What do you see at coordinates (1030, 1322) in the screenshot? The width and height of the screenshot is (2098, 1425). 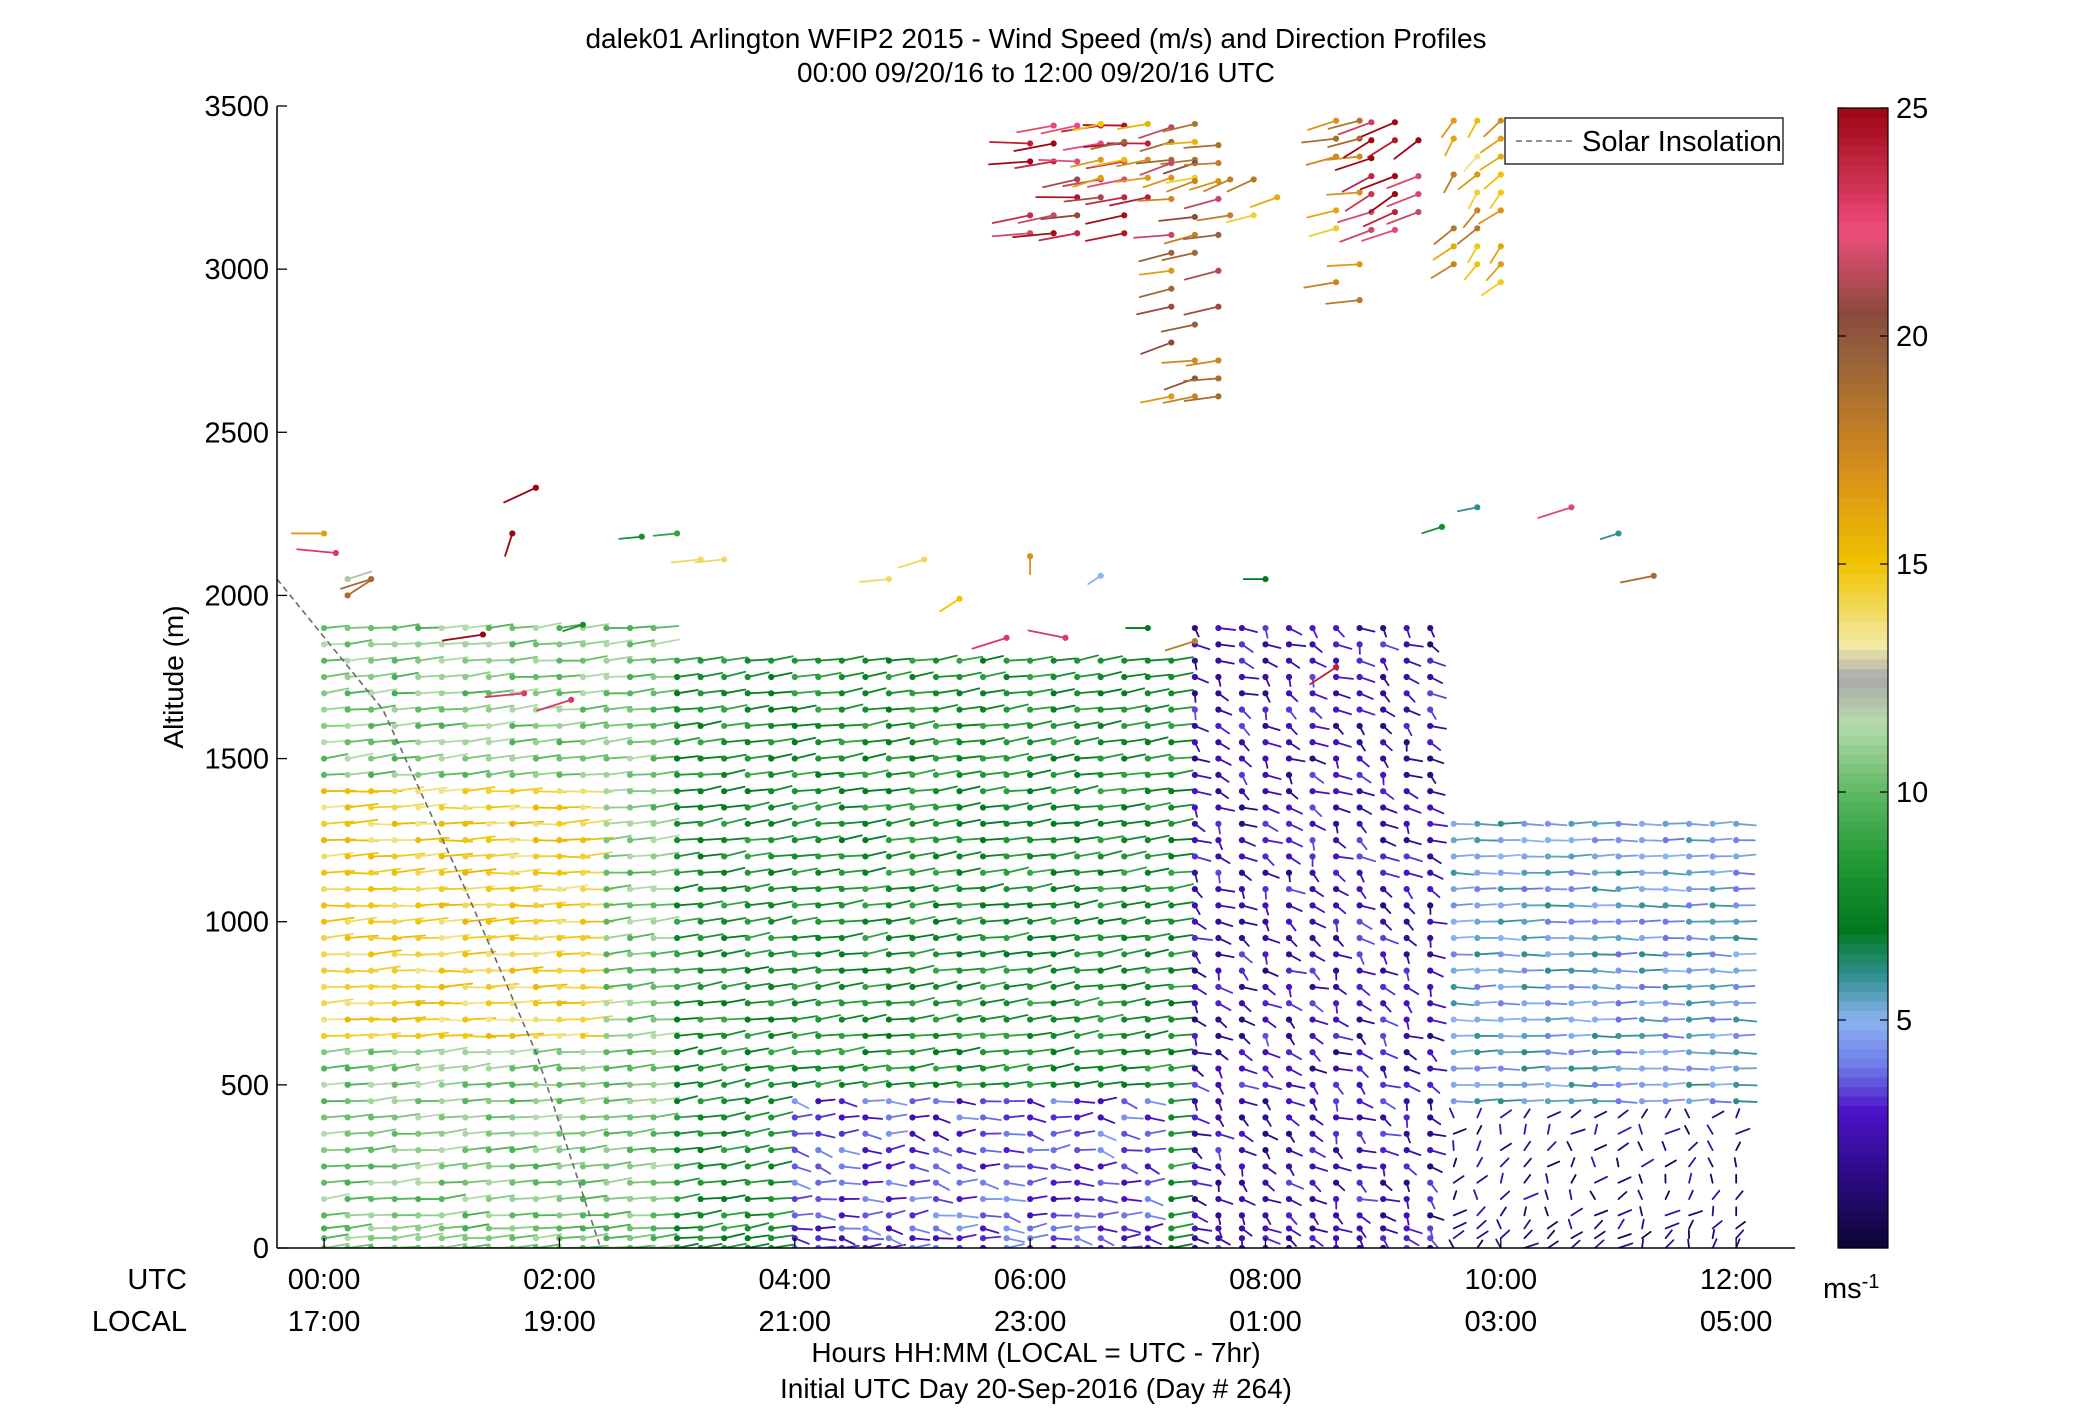 I see `x-tick-label-local: 23:00` at bounding box center [1030, 1322].